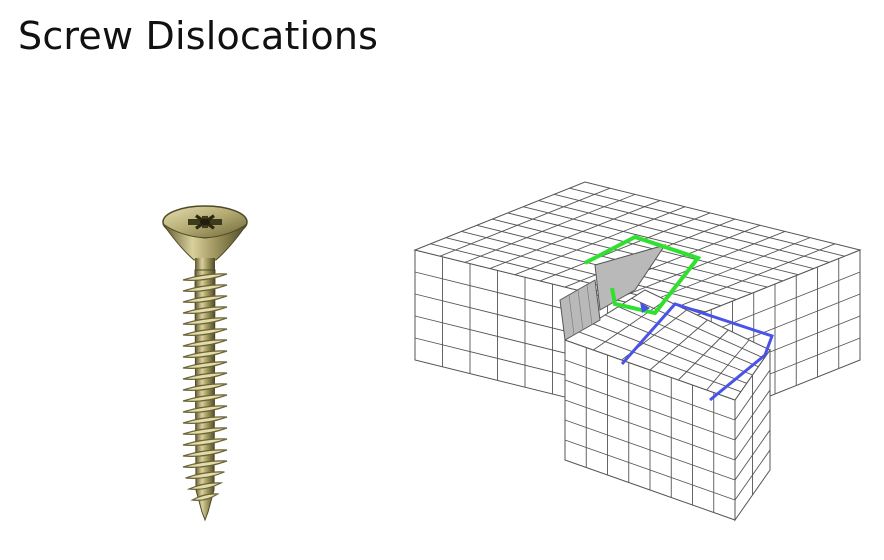 The image size is (884, 560). Describe the element at coordinates (697, 352) in the screenshot. I see `burgers-circuit-bottom` at that location.